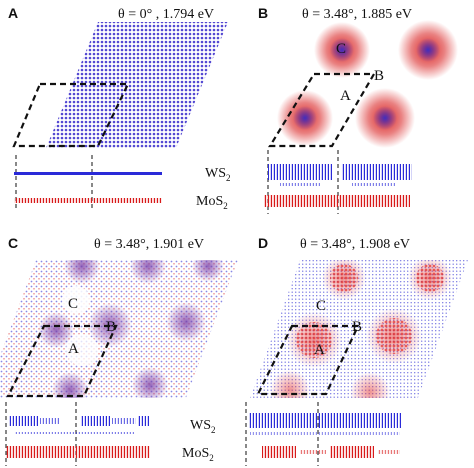  What do you see at coordinates (73, 349) in the screenshot?
I see `panel-c-region-a: A` at bounding box center [73, 349].